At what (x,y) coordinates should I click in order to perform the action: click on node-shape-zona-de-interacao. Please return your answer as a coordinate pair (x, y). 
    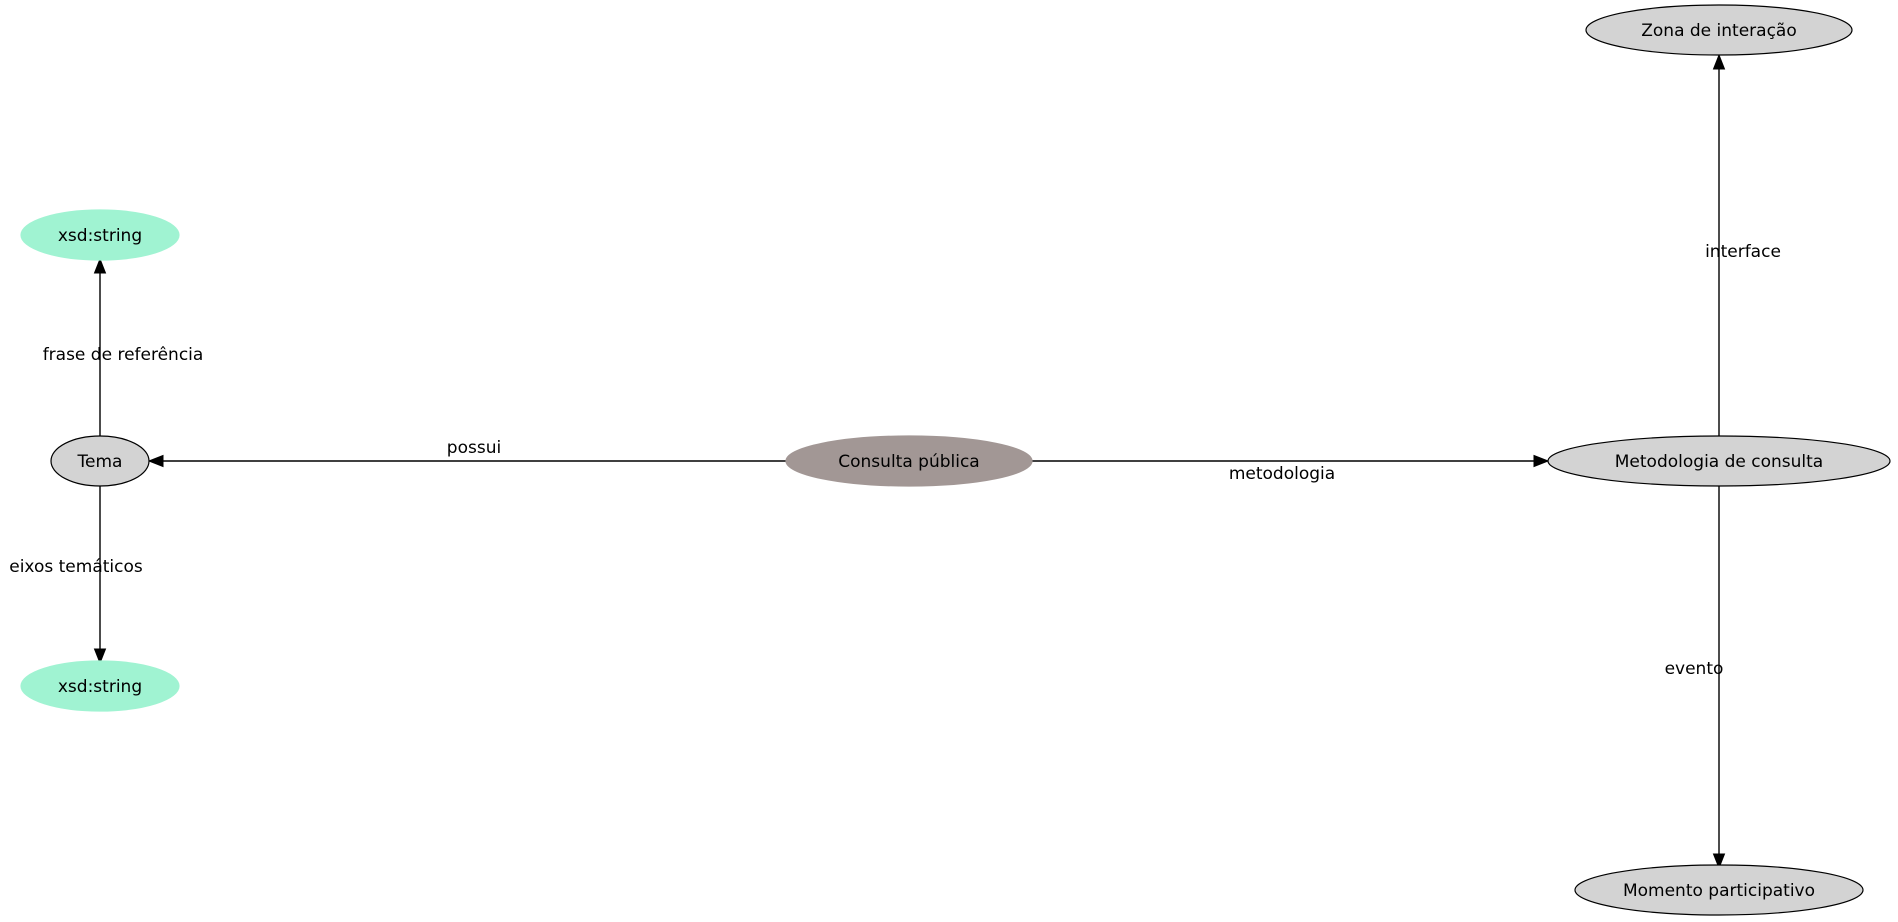
    Looking at the image, I should click on (1719, 30).